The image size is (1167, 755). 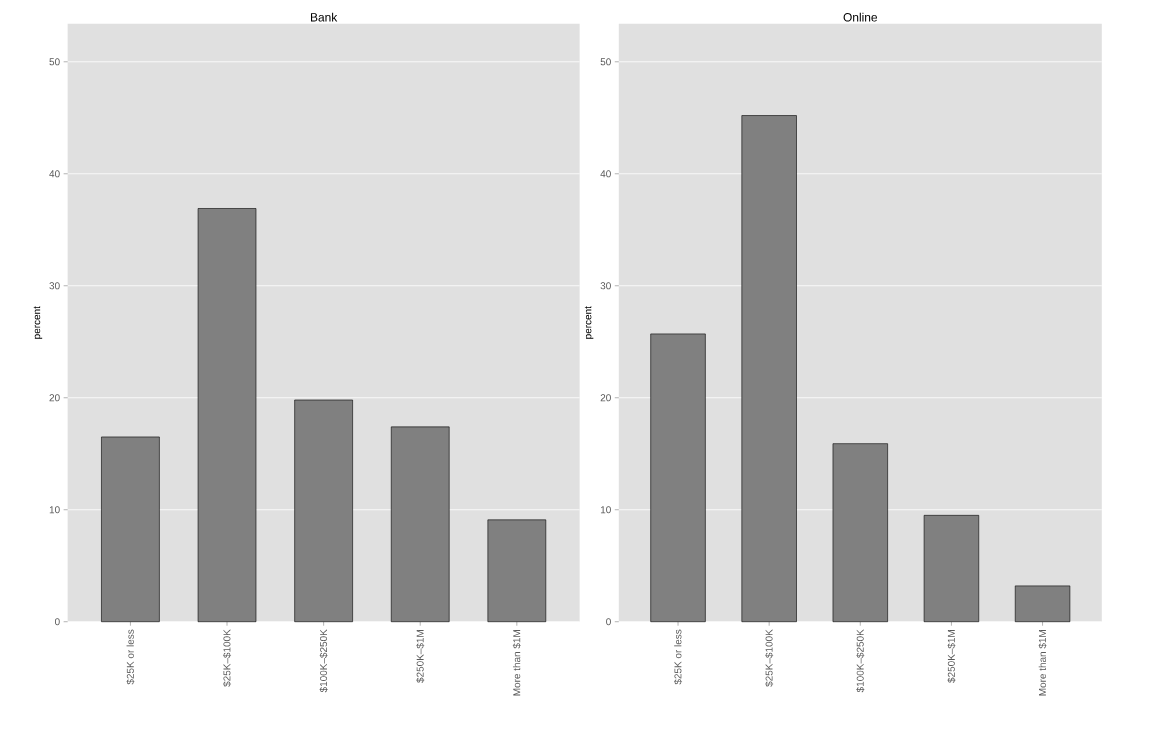 I want to click on chart-title: Bank, so click(x=324, y=17).